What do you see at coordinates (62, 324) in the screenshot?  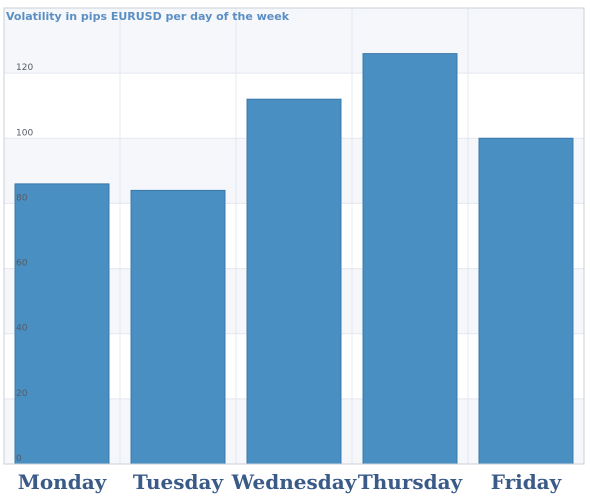 I see `bar-monday` at bounding box center [62, 324].